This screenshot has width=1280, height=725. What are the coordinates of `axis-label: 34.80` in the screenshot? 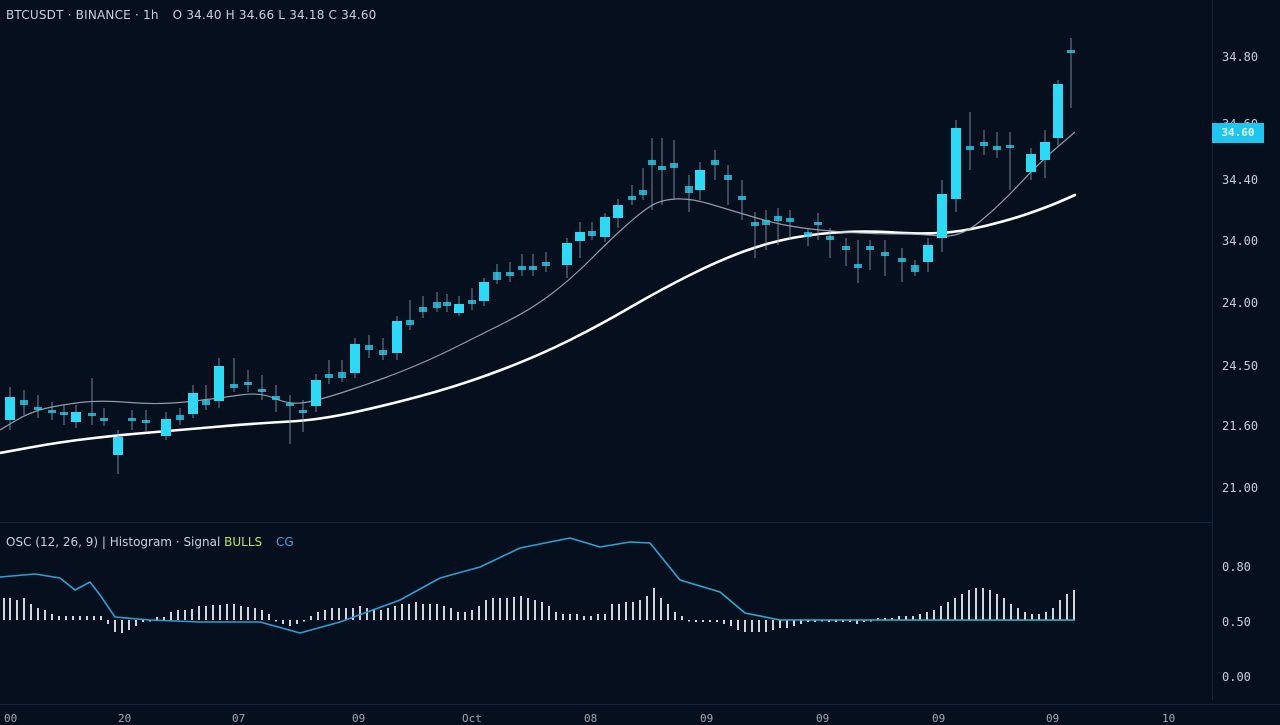 It's located at (1240, 57).